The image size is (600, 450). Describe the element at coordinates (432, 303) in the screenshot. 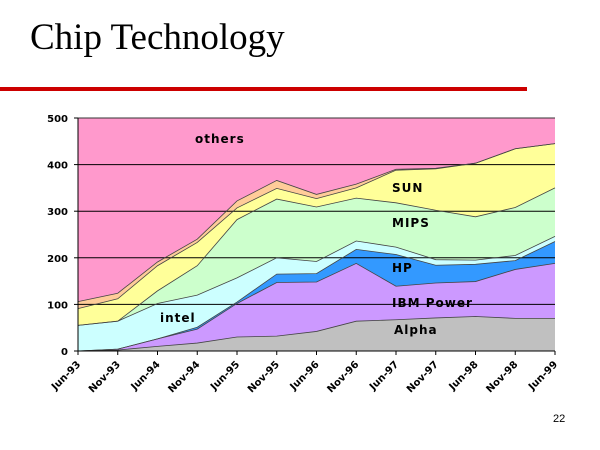

I see `series-label-ibm-power: IBM Power` at that location.